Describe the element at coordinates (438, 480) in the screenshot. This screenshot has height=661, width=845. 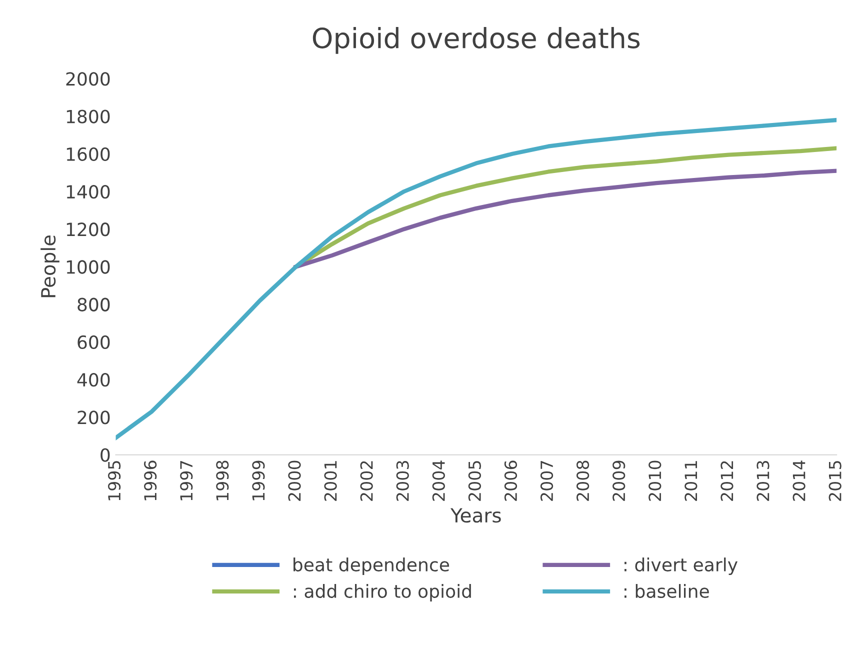
I see `x-tick-label: 2004` at that location.